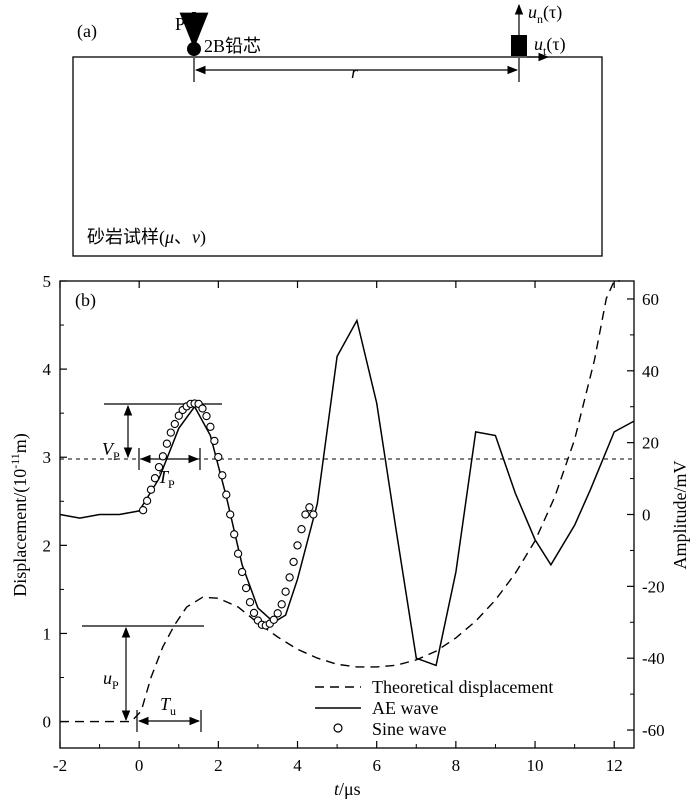 The image size is (700, 802). What do you see at coordinates (55, 502) in the screenshot?
I see `left-axis-ticks: 0 1 2 3 4 5` at bounding box center [55, 502].